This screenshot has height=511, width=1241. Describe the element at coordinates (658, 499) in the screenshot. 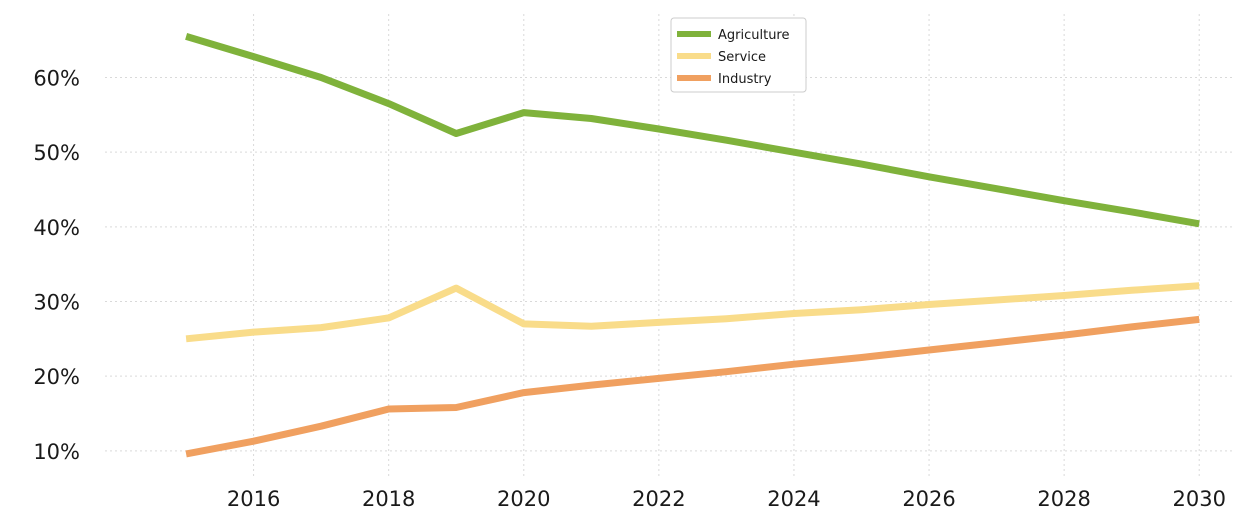

I see `x-tick-label: 2022` at that location.